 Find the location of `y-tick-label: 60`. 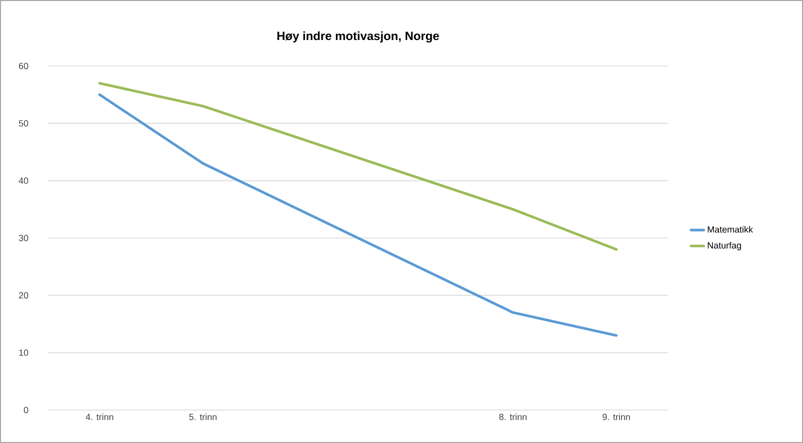

y-tick-label: 60 is located at coordinates (23, 66).